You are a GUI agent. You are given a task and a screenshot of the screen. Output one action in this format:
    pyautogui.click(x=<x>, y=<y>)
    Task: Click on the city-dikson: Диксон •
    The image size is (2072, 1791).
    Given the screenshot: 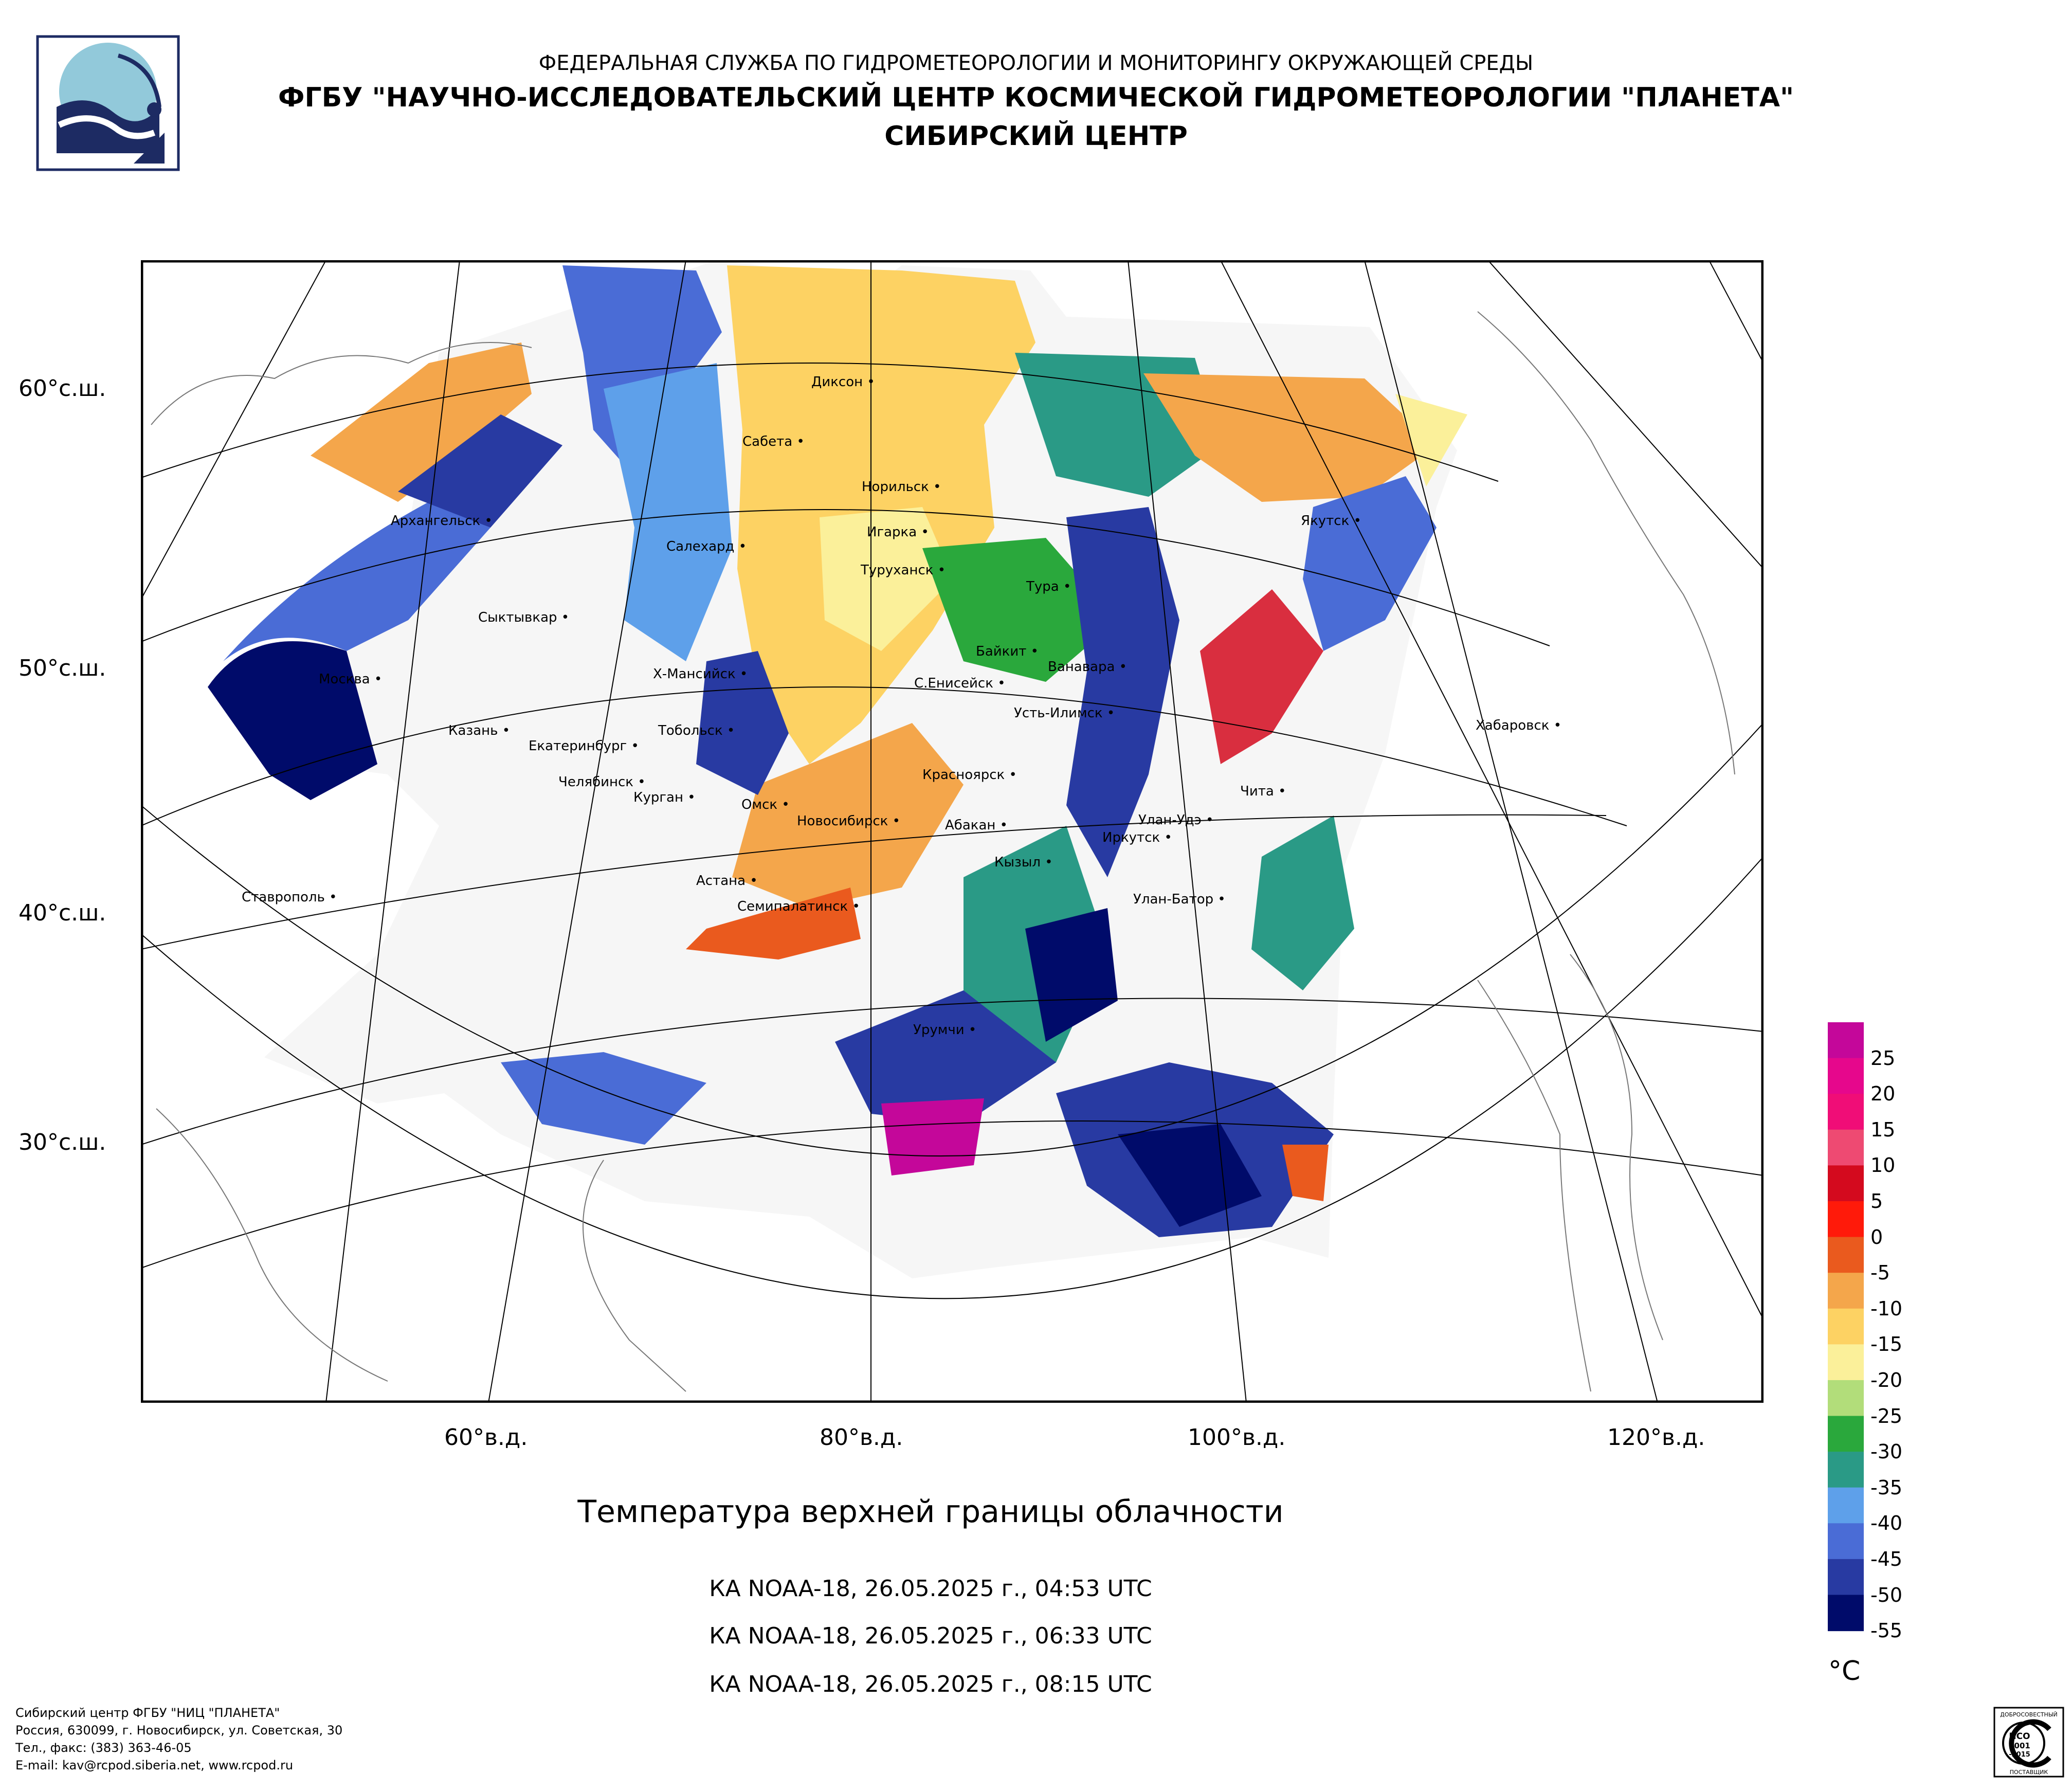 What is the action you would take?
    pyautogui.click(x=843, y=382)
    